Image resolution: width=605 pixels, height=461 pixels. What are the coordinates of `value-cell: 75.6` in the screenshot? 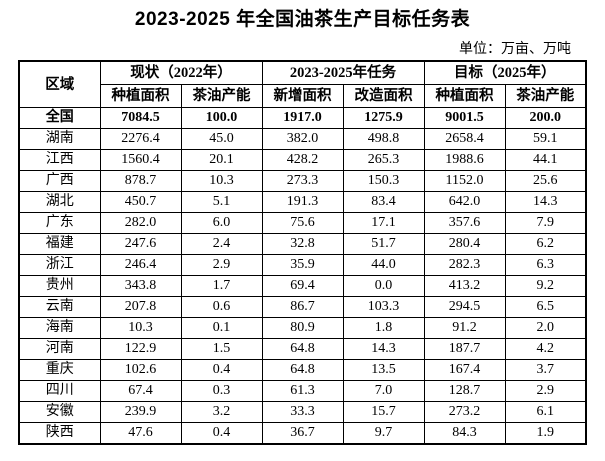 It's located at (302, 223).